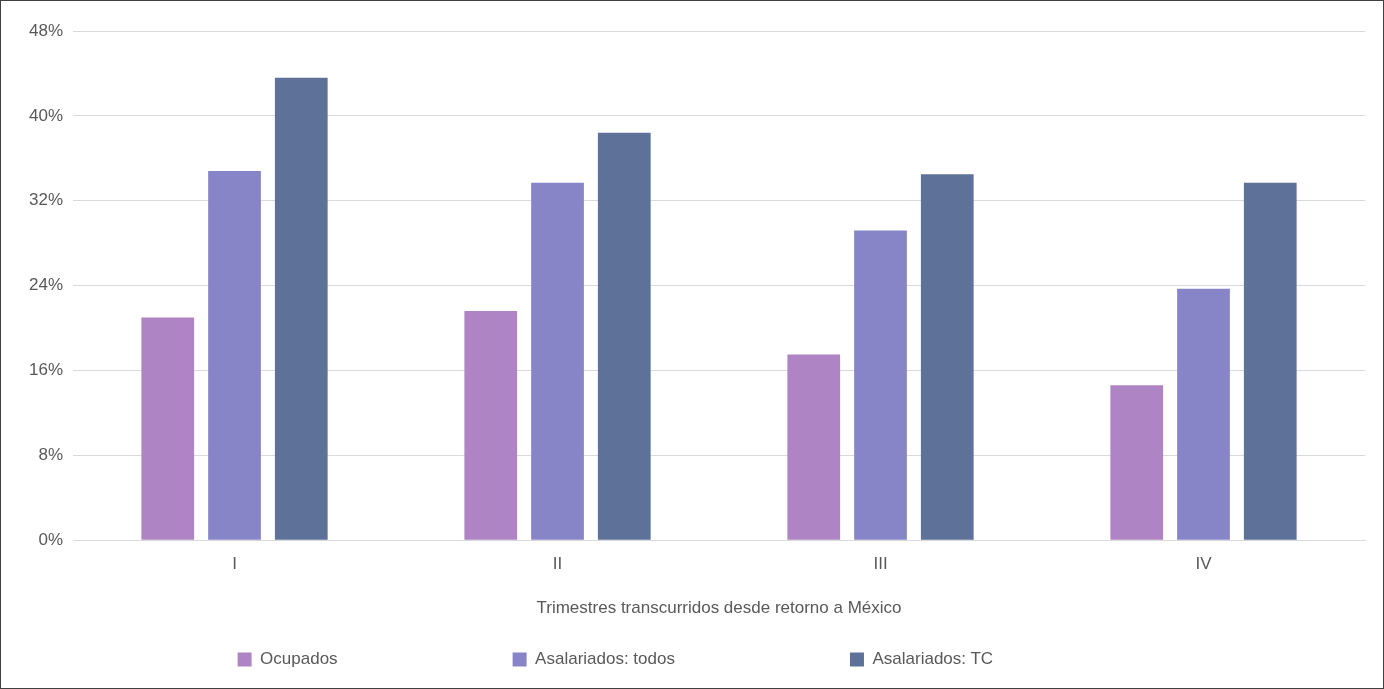 This screenshot has height=689, width=1384. What do you see at coordinates (46, 30) in the screenshot?
I see `y-tick-label: 48%` at bounding box center [46, 30].